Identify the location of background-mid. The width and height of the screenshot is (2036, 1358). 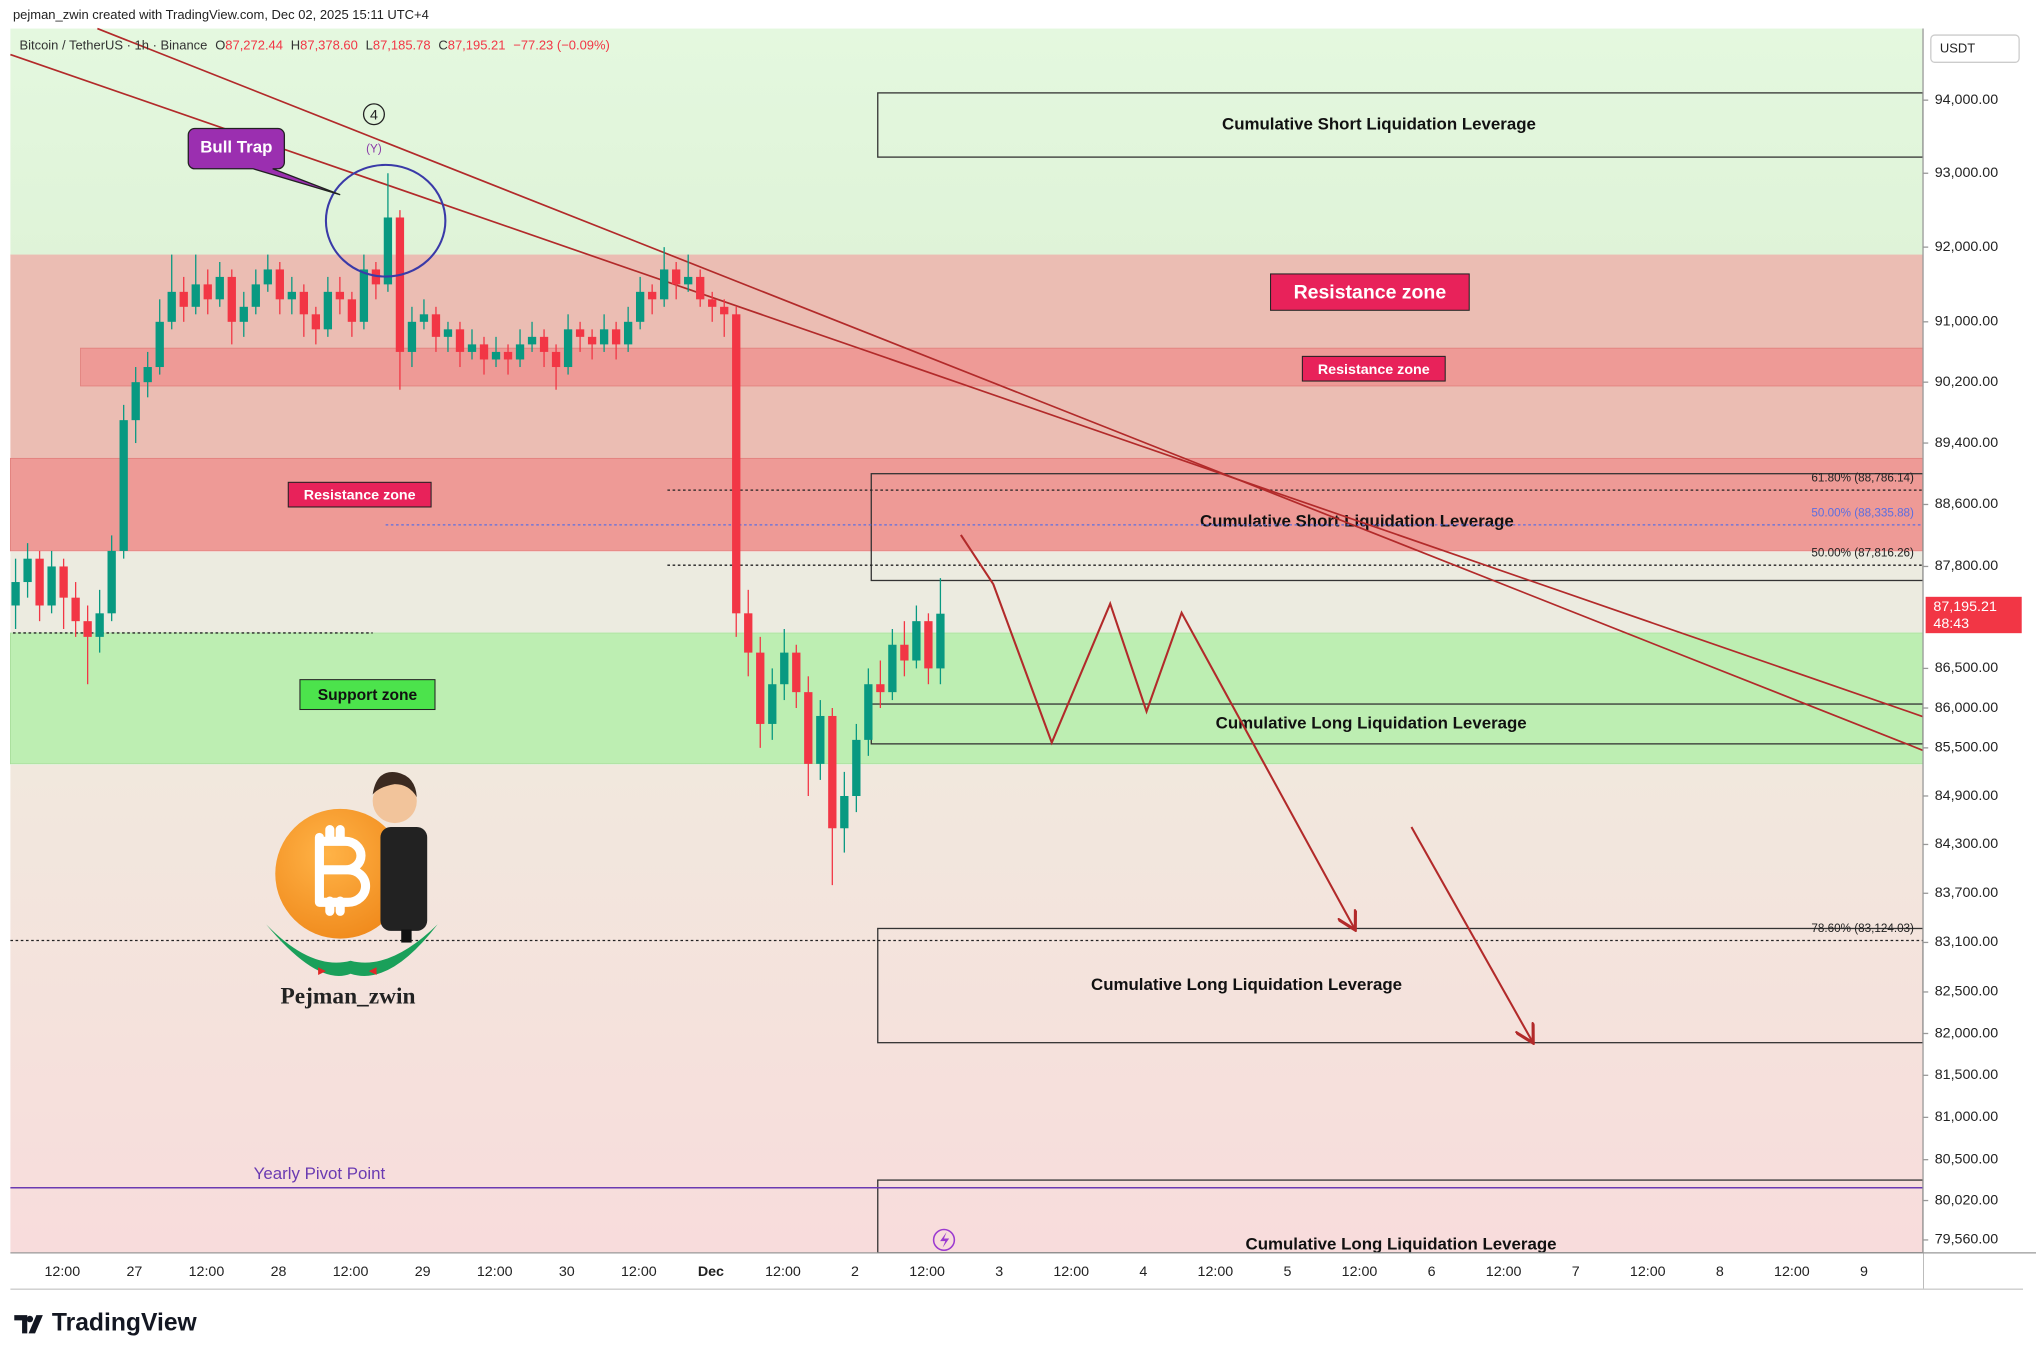
(967, 592).